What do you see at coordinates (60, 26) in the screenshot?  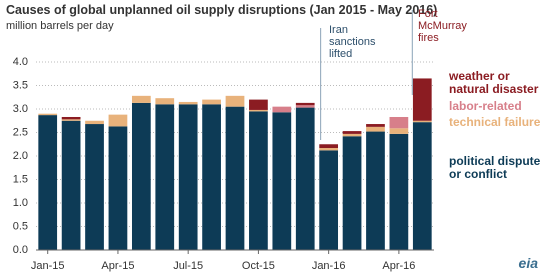 I see `y-axis-label: million barrels per day` at bounding box center [60, 26].